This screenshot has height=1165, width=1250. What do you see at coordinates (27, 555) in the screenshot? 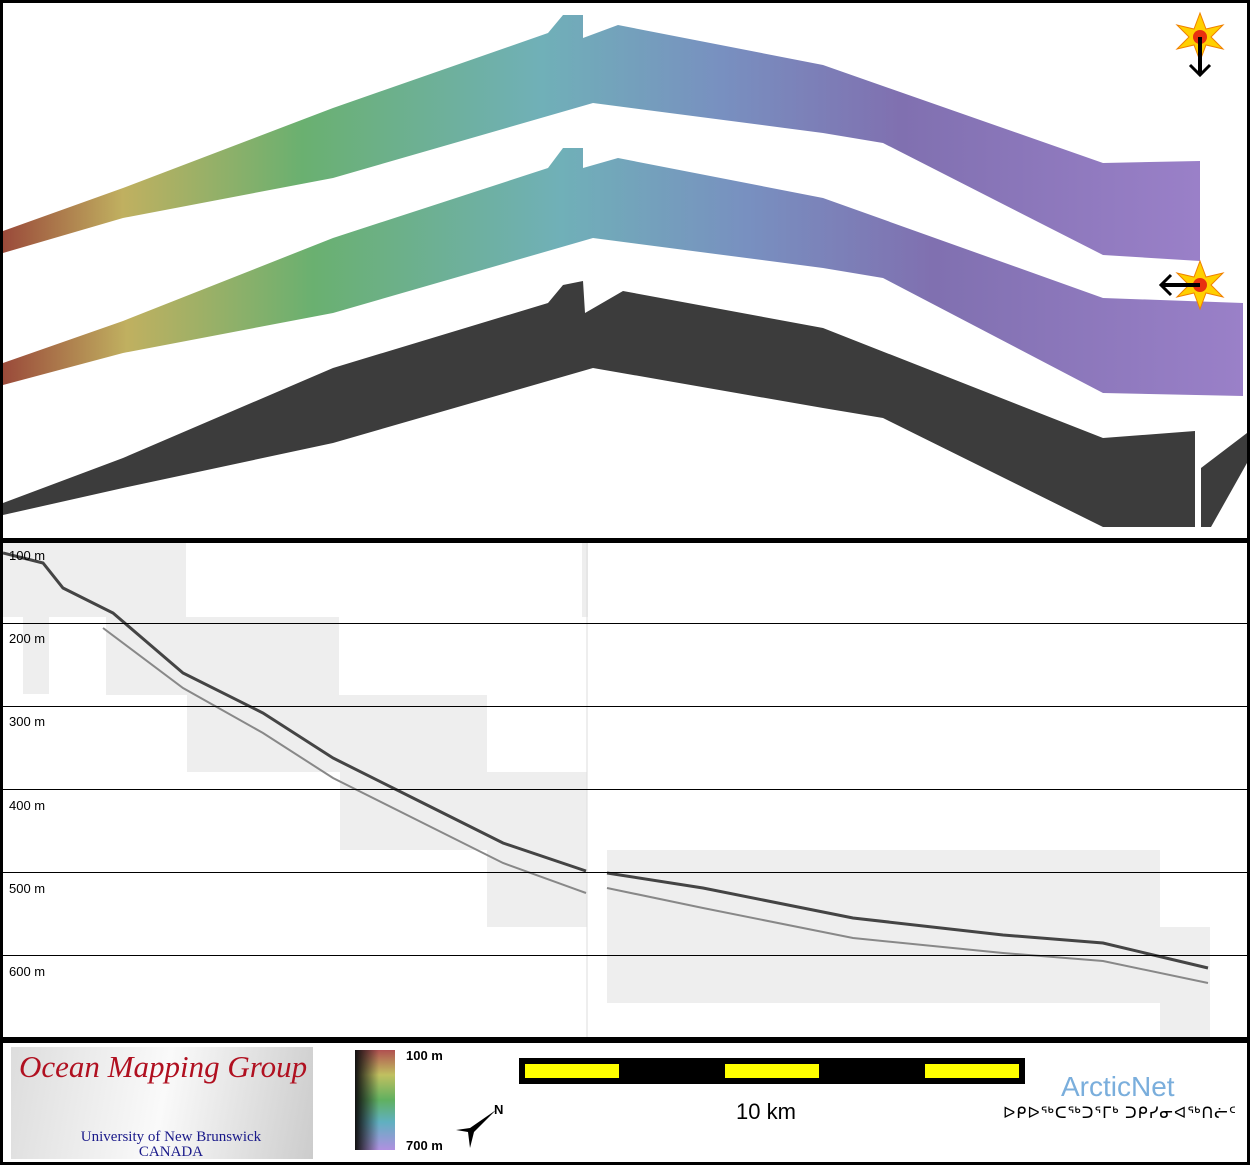
I see `depth-label-100: 100 m` at bounding box center [27, 555].